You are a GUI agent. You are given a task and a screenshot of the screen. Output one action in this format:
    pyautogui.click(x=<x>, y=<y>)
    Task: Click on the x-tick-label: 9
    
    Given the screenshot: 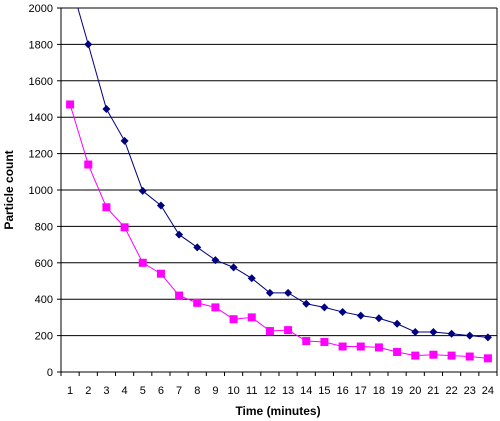 What is the action you would take?
    pyautogui.click(x=215, y=391)
    